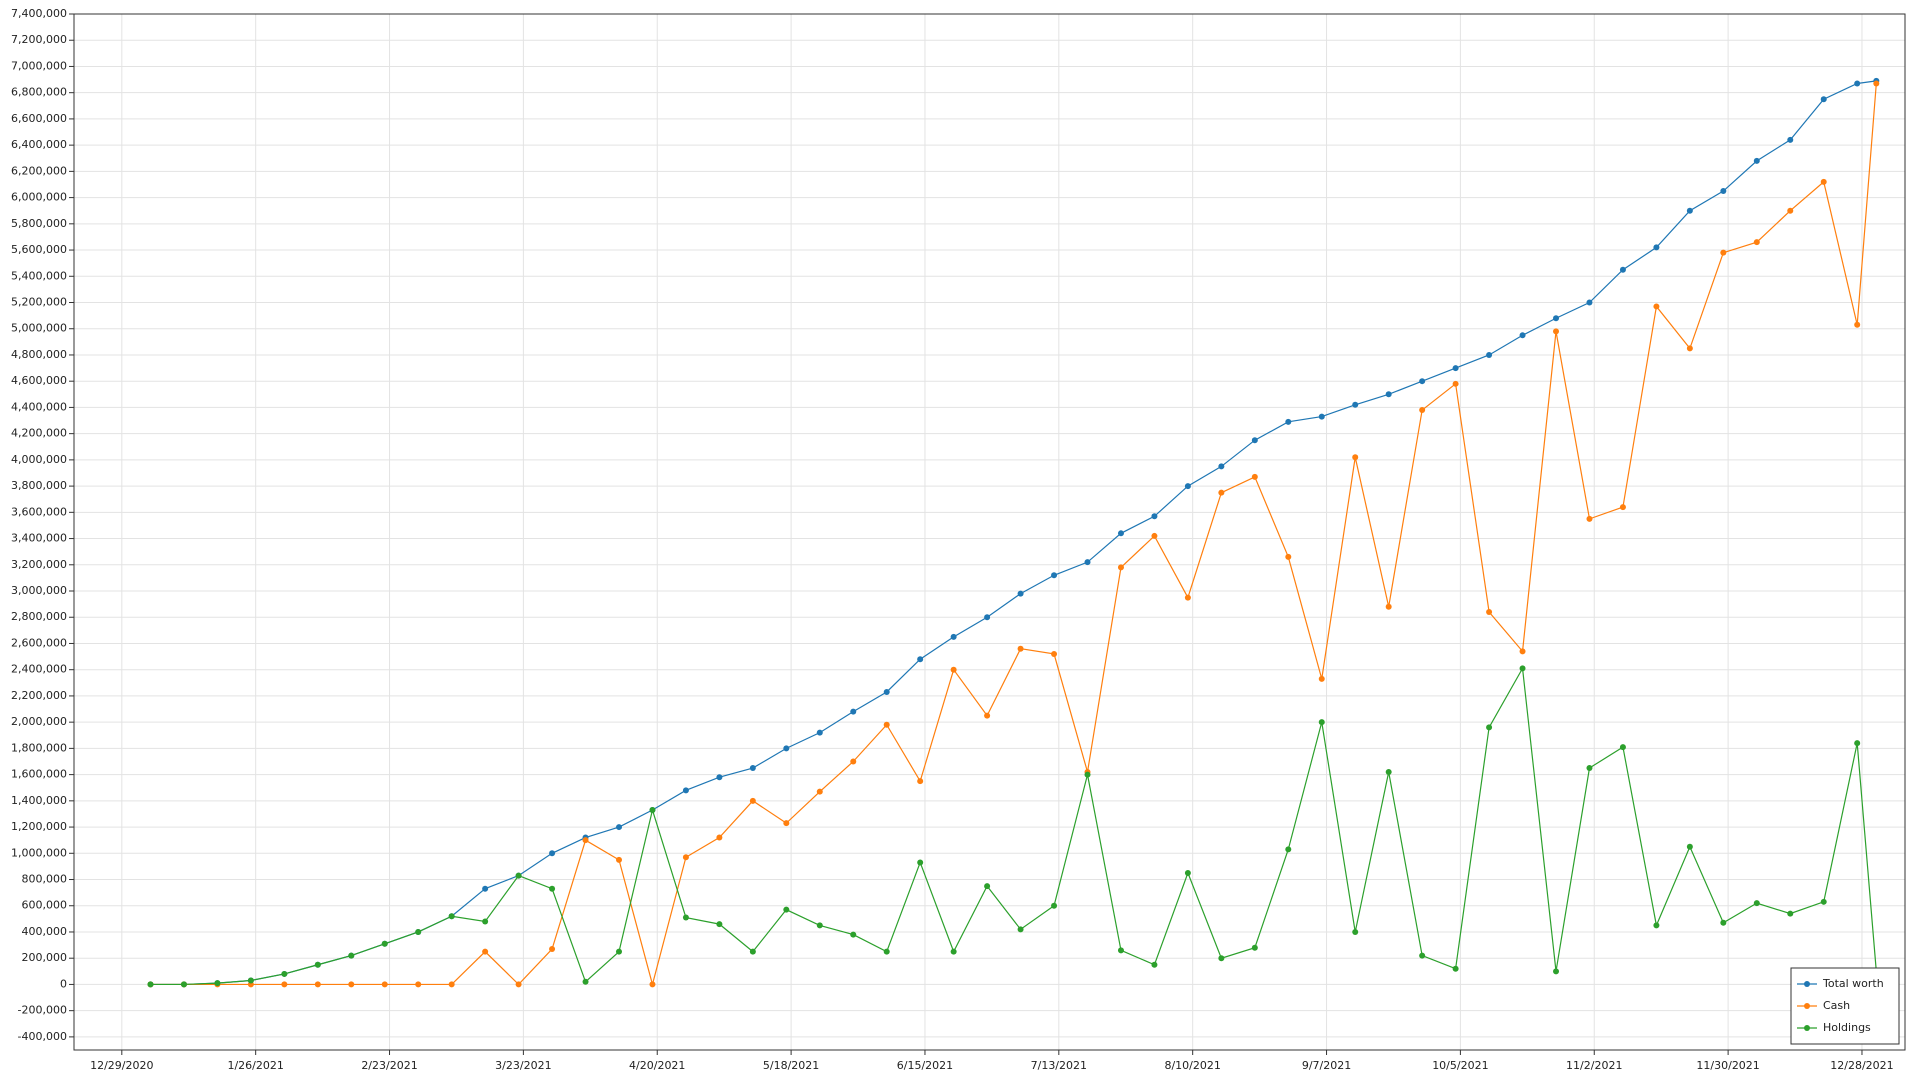  I want to click on x-tick-label: 10/5/2021, so click(1460, 1065).